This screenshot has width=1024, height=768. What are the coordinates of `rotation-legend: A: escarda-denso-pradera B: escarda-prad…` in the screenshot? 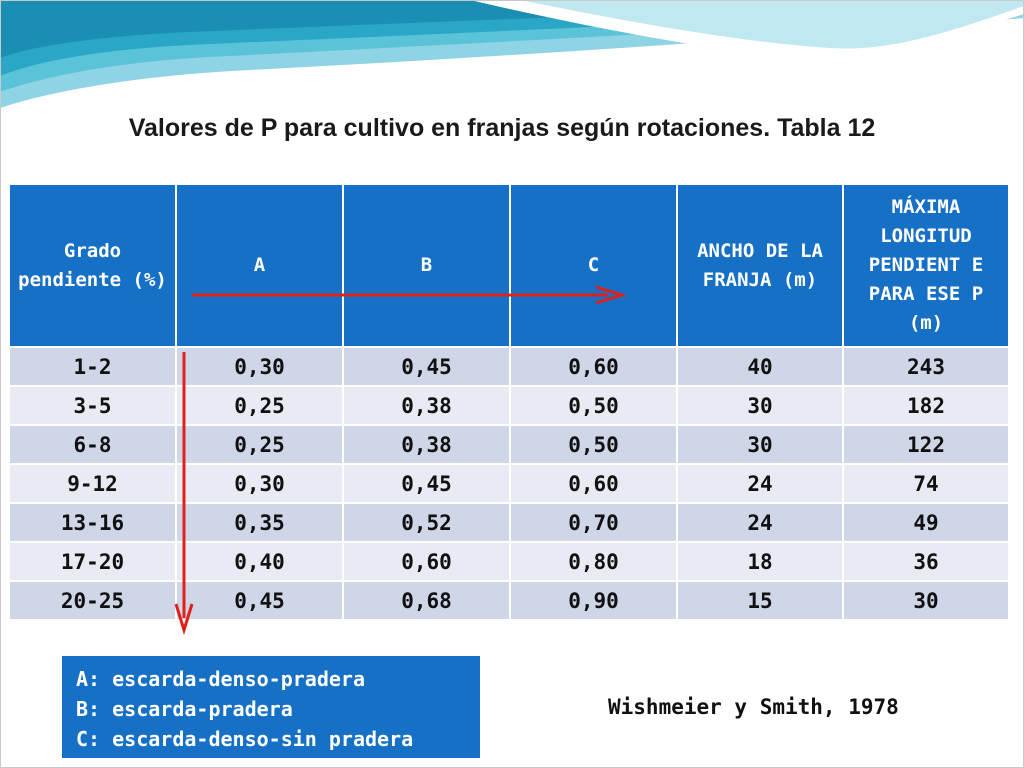 It's located at (271, 707).